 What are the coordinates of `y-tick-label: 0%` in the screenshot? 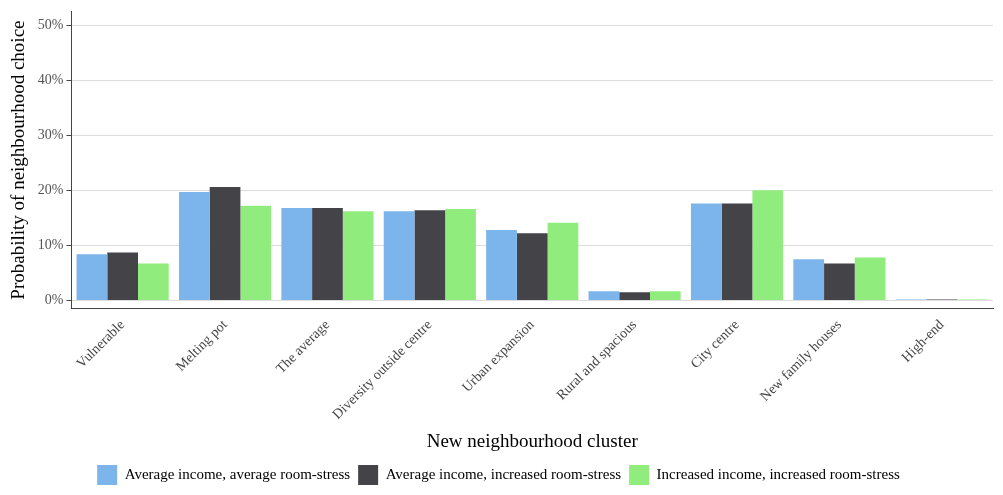 It's located at (54, 300).